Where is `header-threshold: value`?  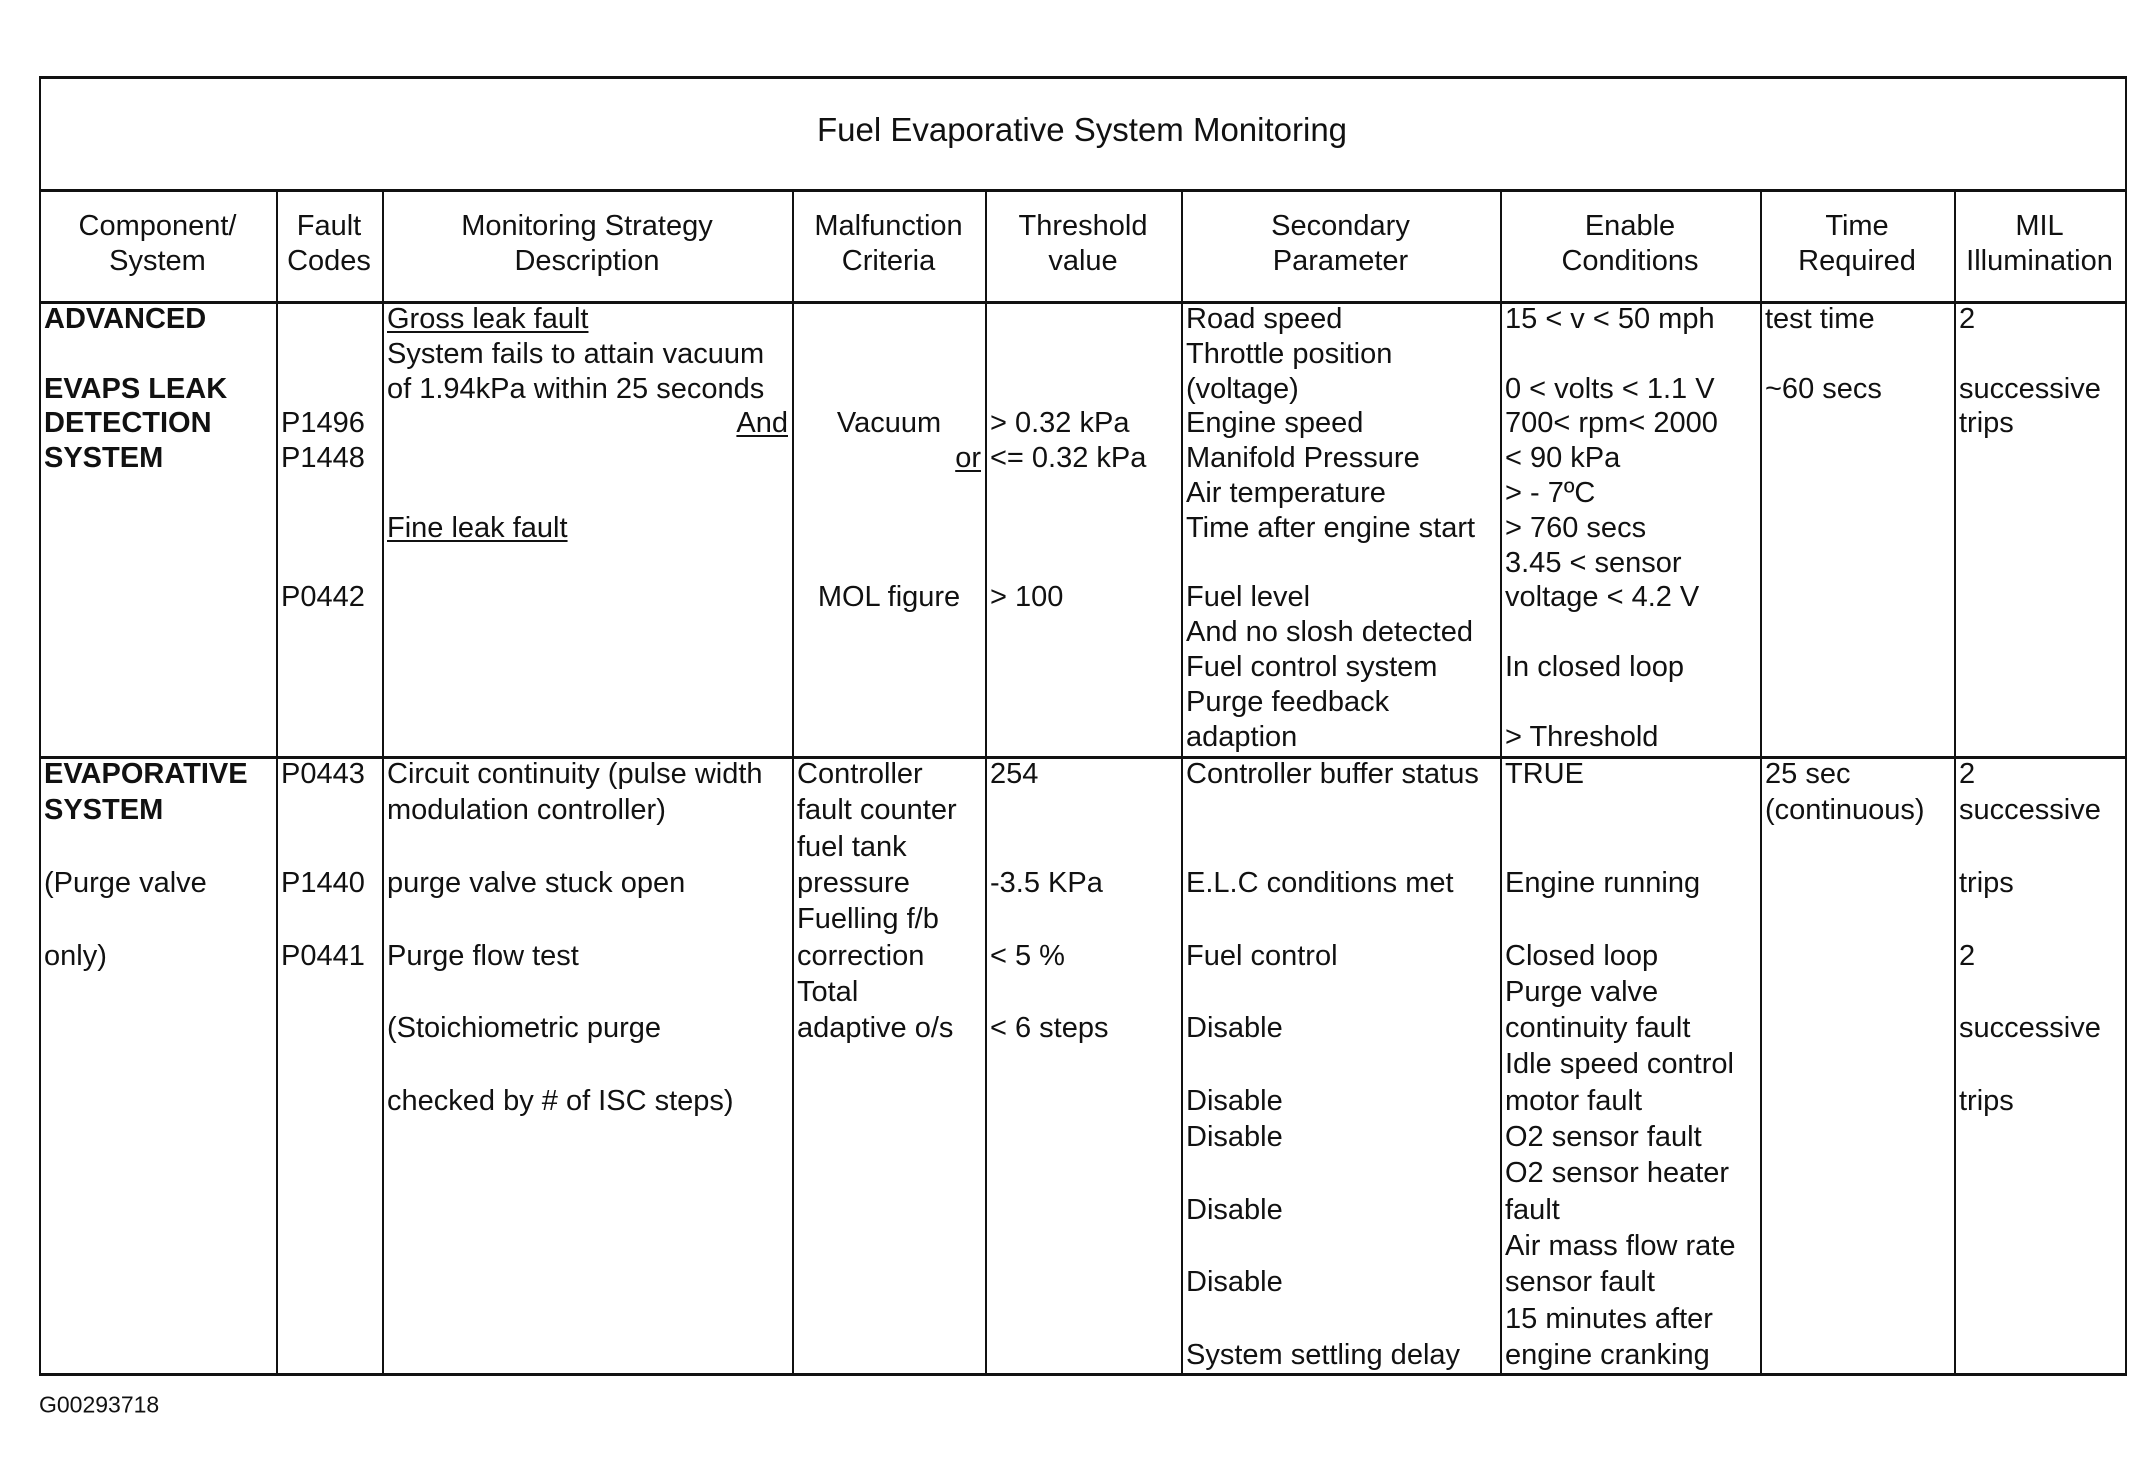
header-threshold: value is located at coordinates (1083, 261).